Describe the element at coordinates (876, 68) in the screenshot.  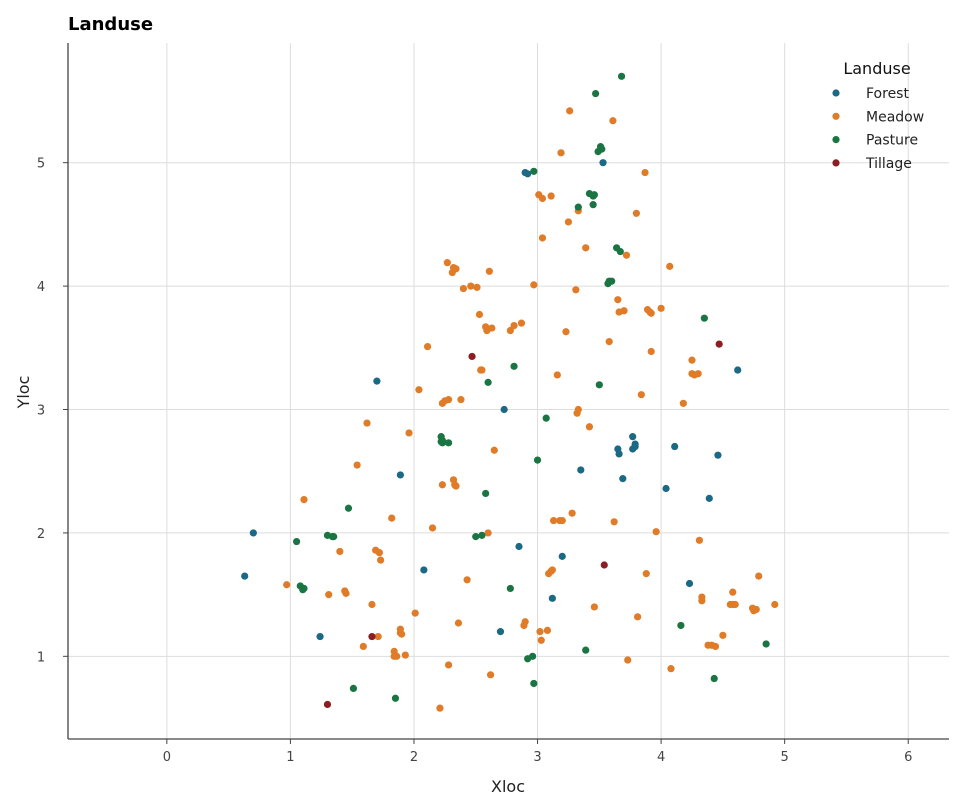
I see `legend-title: Landuse` at that location.